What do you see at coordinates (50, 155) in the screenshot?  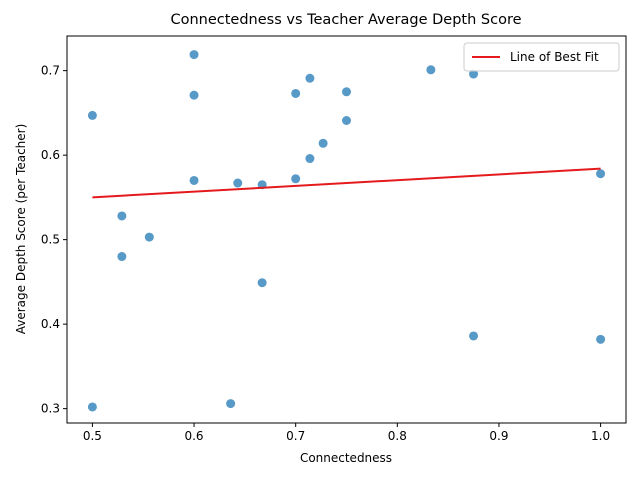 I see `y-tick-label: 0.6` at bounding box center [50, 155].